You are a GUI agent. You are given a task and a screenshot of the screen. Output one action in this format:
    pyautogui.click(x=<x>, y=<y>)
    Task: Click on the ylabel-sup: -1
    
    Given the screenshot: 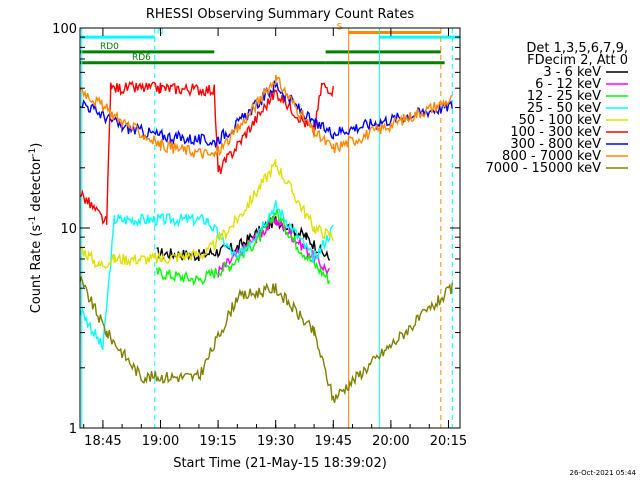 What is the action you would take?
    pyautogui.click(x=33, y=220)
    